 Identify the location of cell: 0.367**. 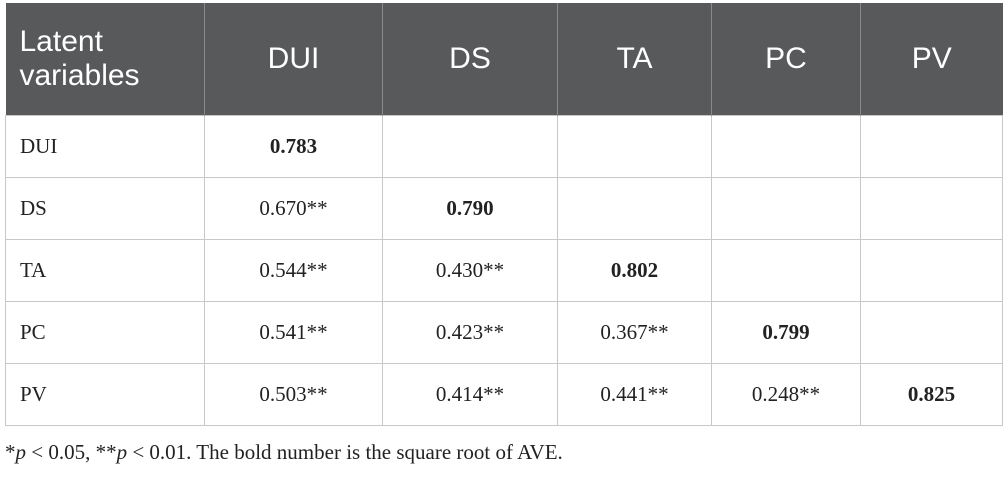
(634, 332).